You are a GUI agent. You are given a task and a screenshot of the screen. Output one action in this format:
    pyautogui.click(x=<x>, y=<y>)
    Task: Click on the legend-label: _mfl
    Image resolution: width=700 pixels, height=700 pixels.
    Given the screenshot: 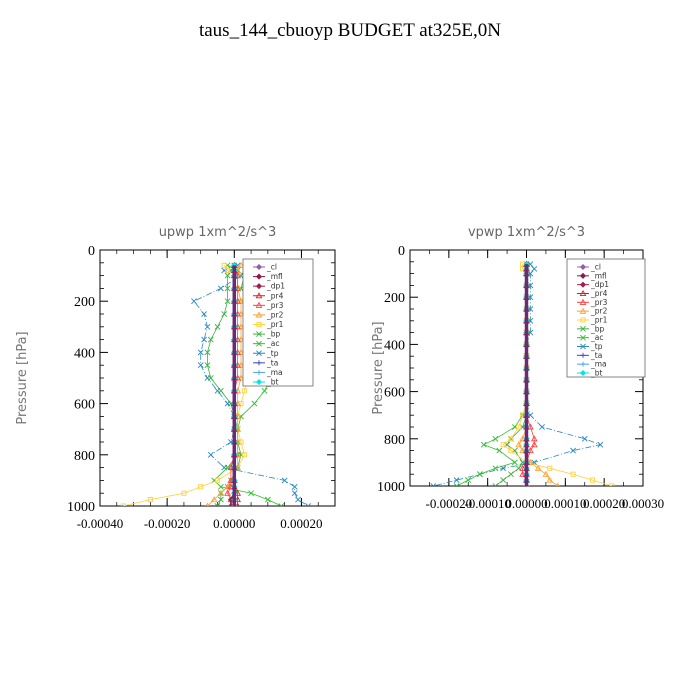 What is the action you would take?
    pyautogui.click(x=274, y=276)
    